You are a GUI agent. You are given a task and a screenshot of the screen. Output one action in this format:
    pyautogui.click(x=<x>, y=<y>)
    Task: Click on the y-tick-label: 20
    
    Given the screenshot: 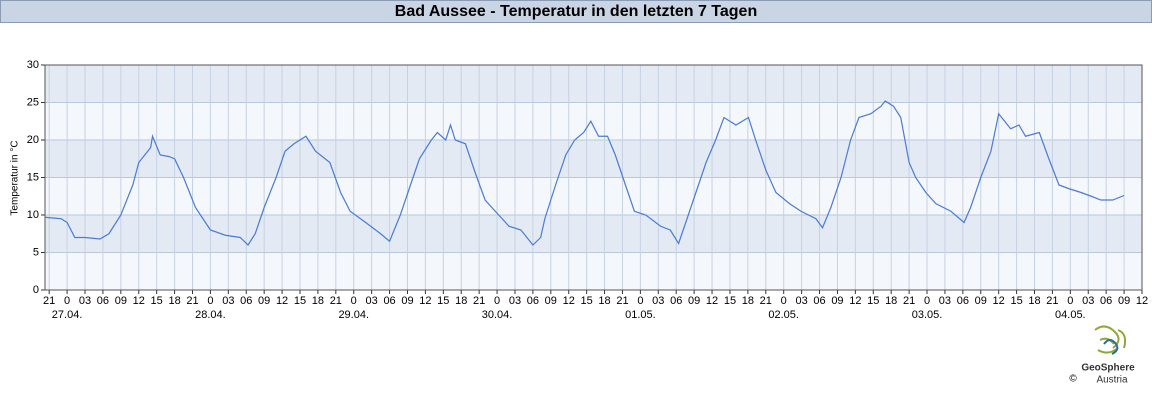 What is the action you would take?
    pyautogui.click(x=33, y=140)
    